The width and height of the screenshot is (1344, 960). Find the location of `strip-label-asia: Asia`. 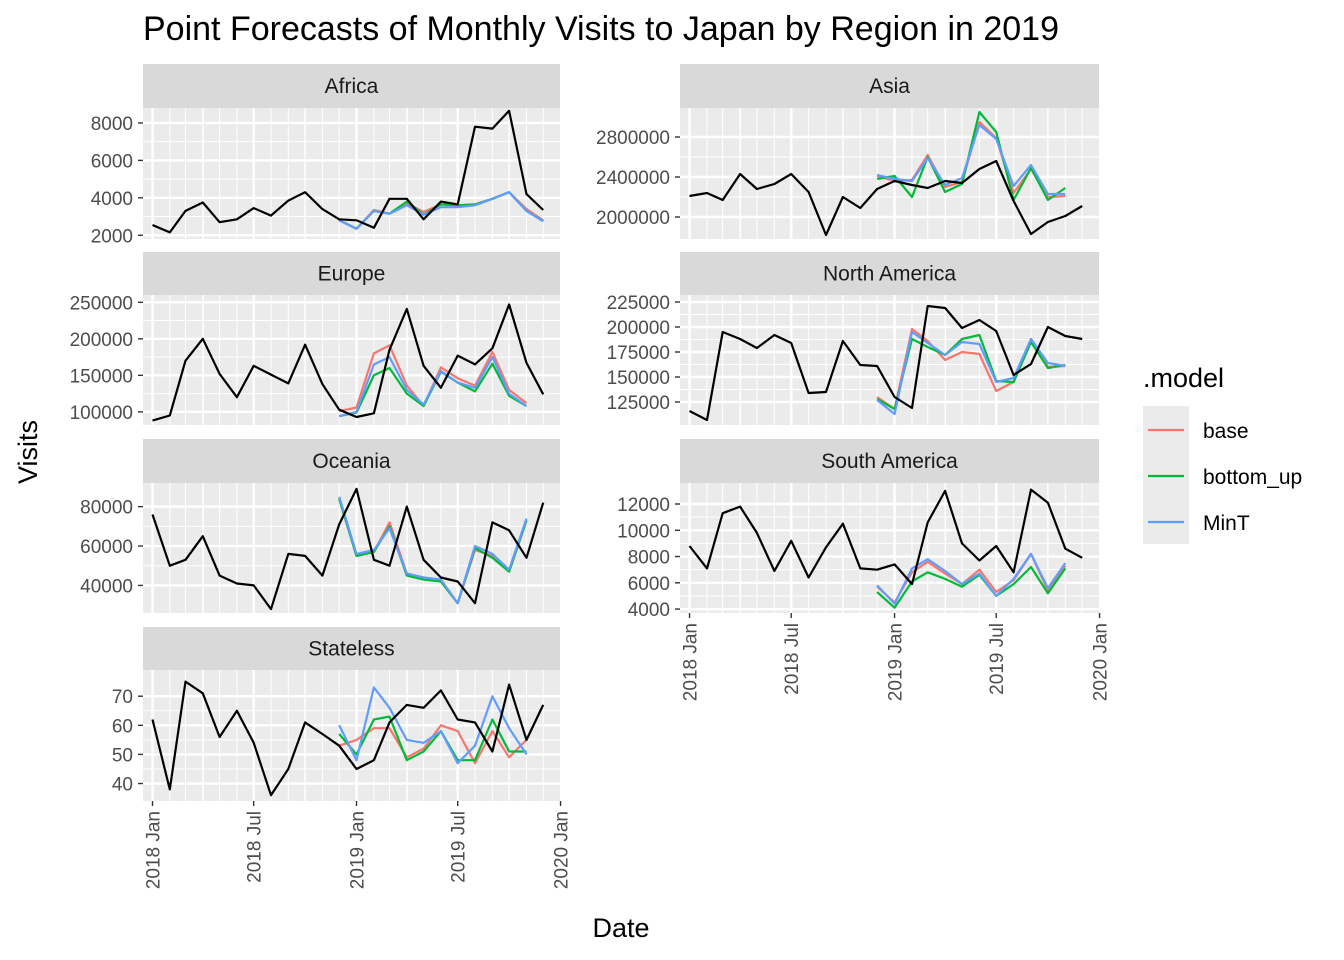

strip-label-asia: Asia is located at coordinates (889, 86).